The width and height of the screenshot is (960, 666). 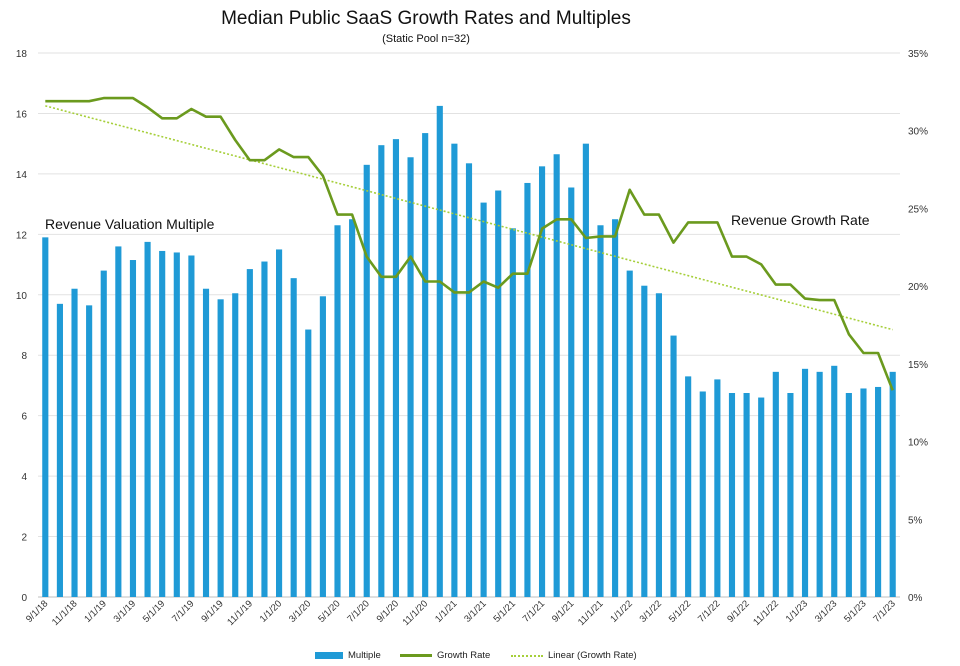 I want to click on x-tick-label: 9/1/20, so click(x=388, y=611).